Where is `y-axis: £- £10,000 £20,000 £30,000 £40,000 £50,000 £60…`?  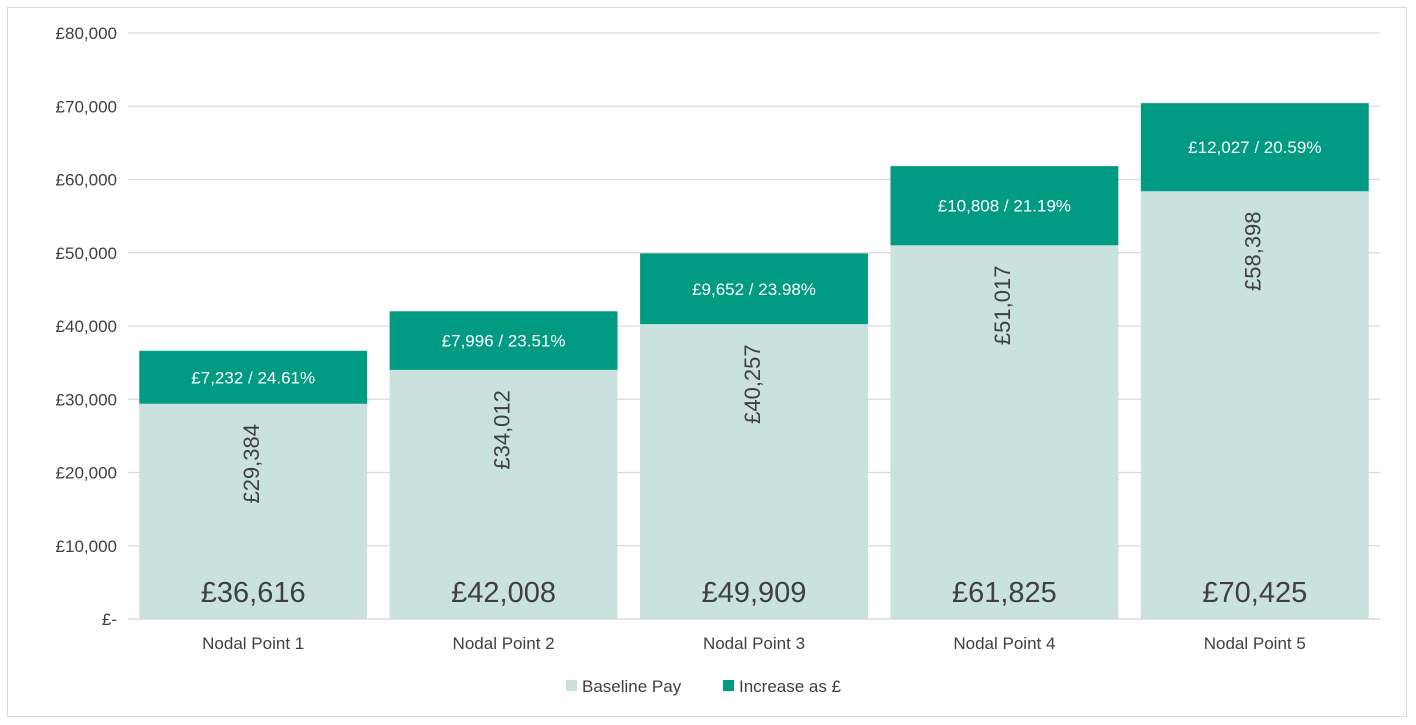
y-axis: £- £10,000 £20,000 £30,000 £40,000 £50,000 £60… is located at coordinates (86, 326).